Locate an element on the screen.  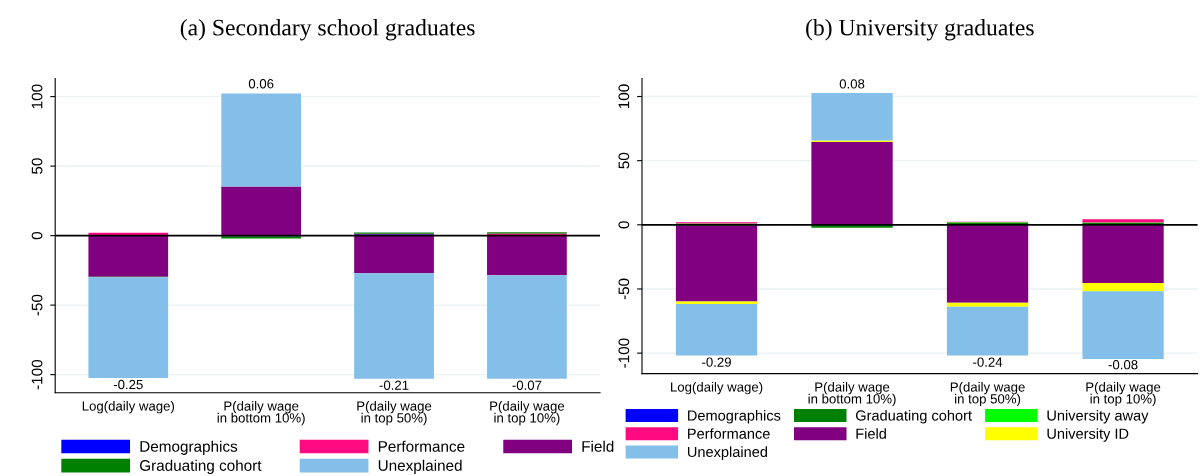
chart-title: (a) Secondary school graduates is located at coordinates (327, 29).